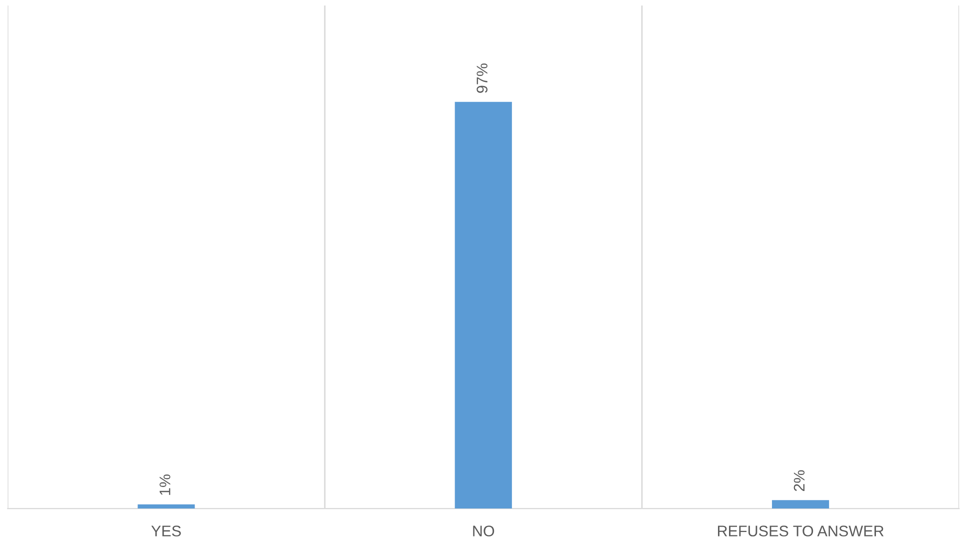 The image size is (961, 548). I want to click on data-label: 2%, so click(799, 481).